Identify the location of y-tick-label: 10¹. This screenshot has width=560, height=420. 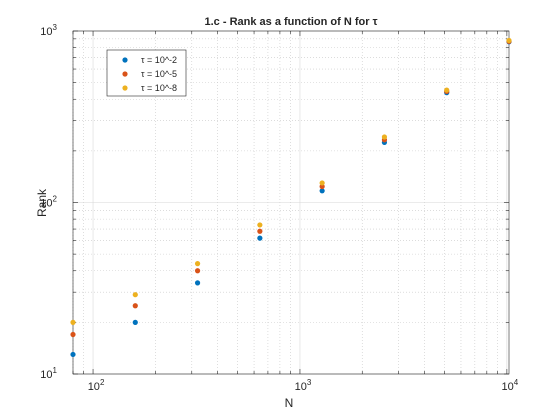
(48, 373).